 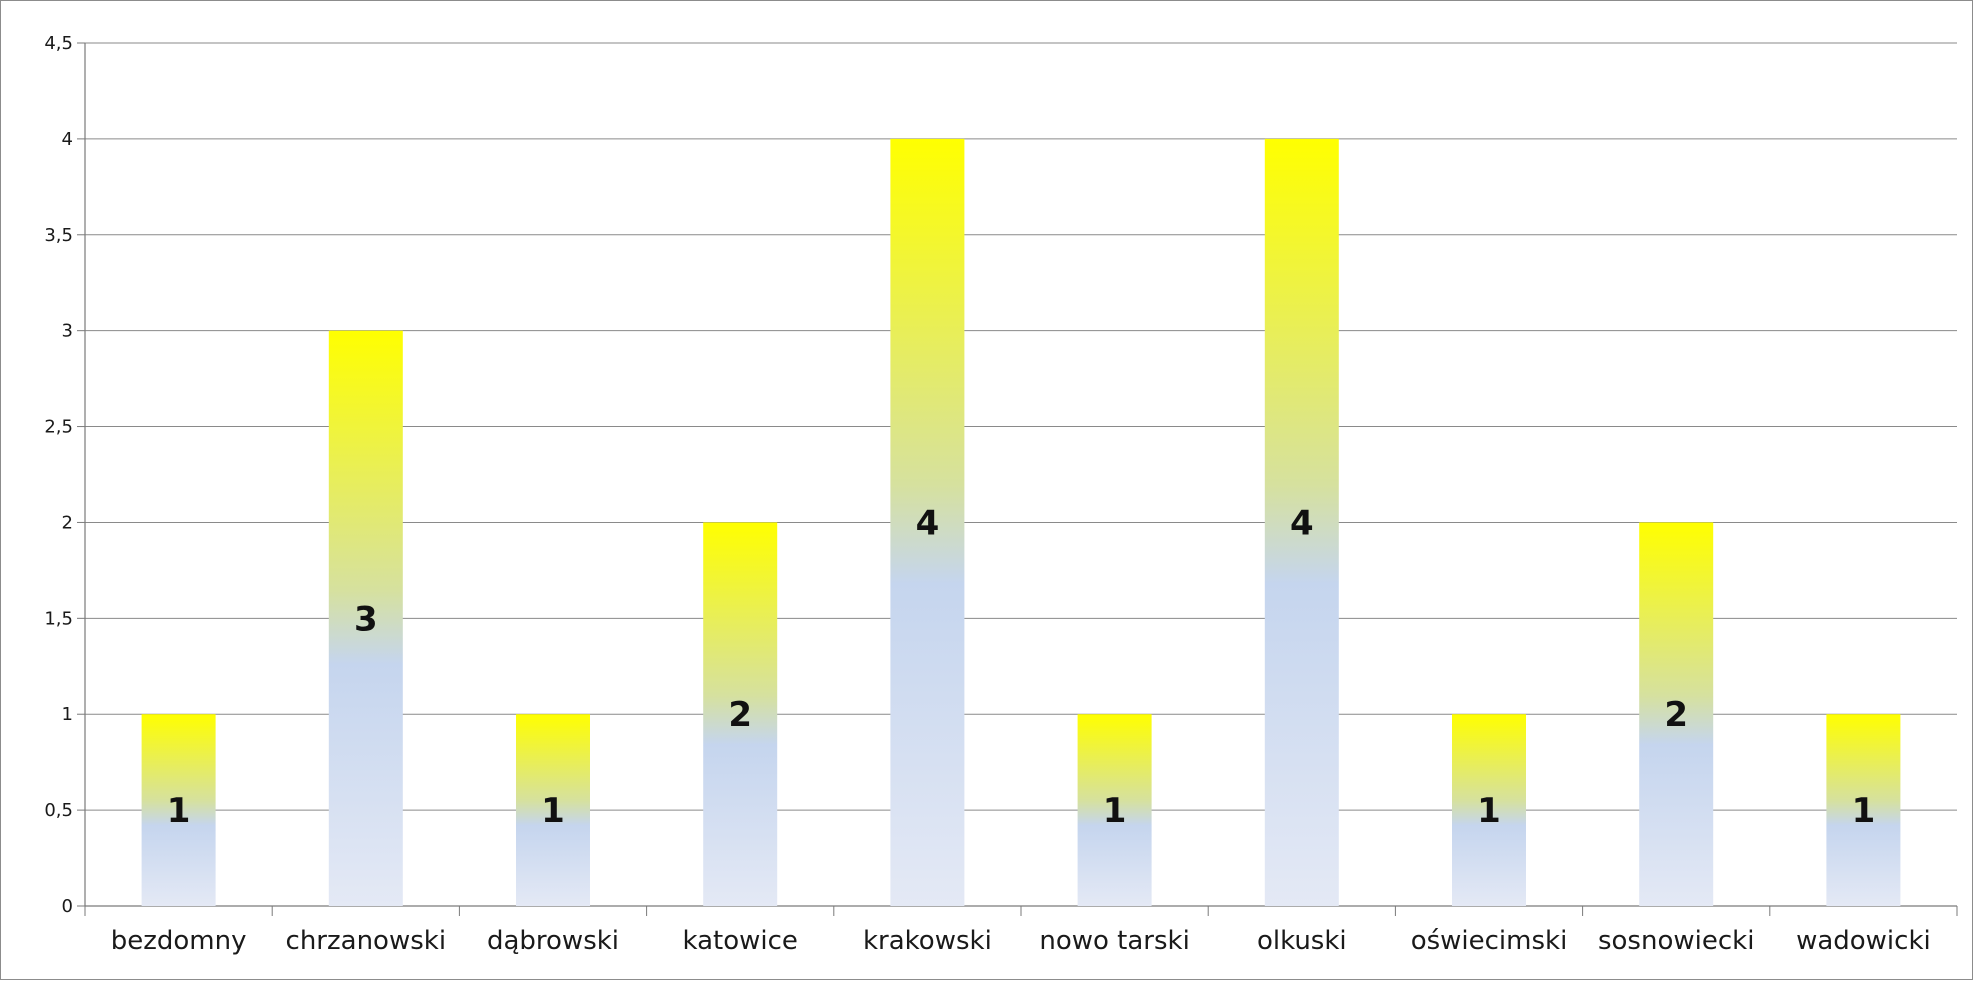 I want to click on y-tick-label: 3,5, so click(x=58, y=235).